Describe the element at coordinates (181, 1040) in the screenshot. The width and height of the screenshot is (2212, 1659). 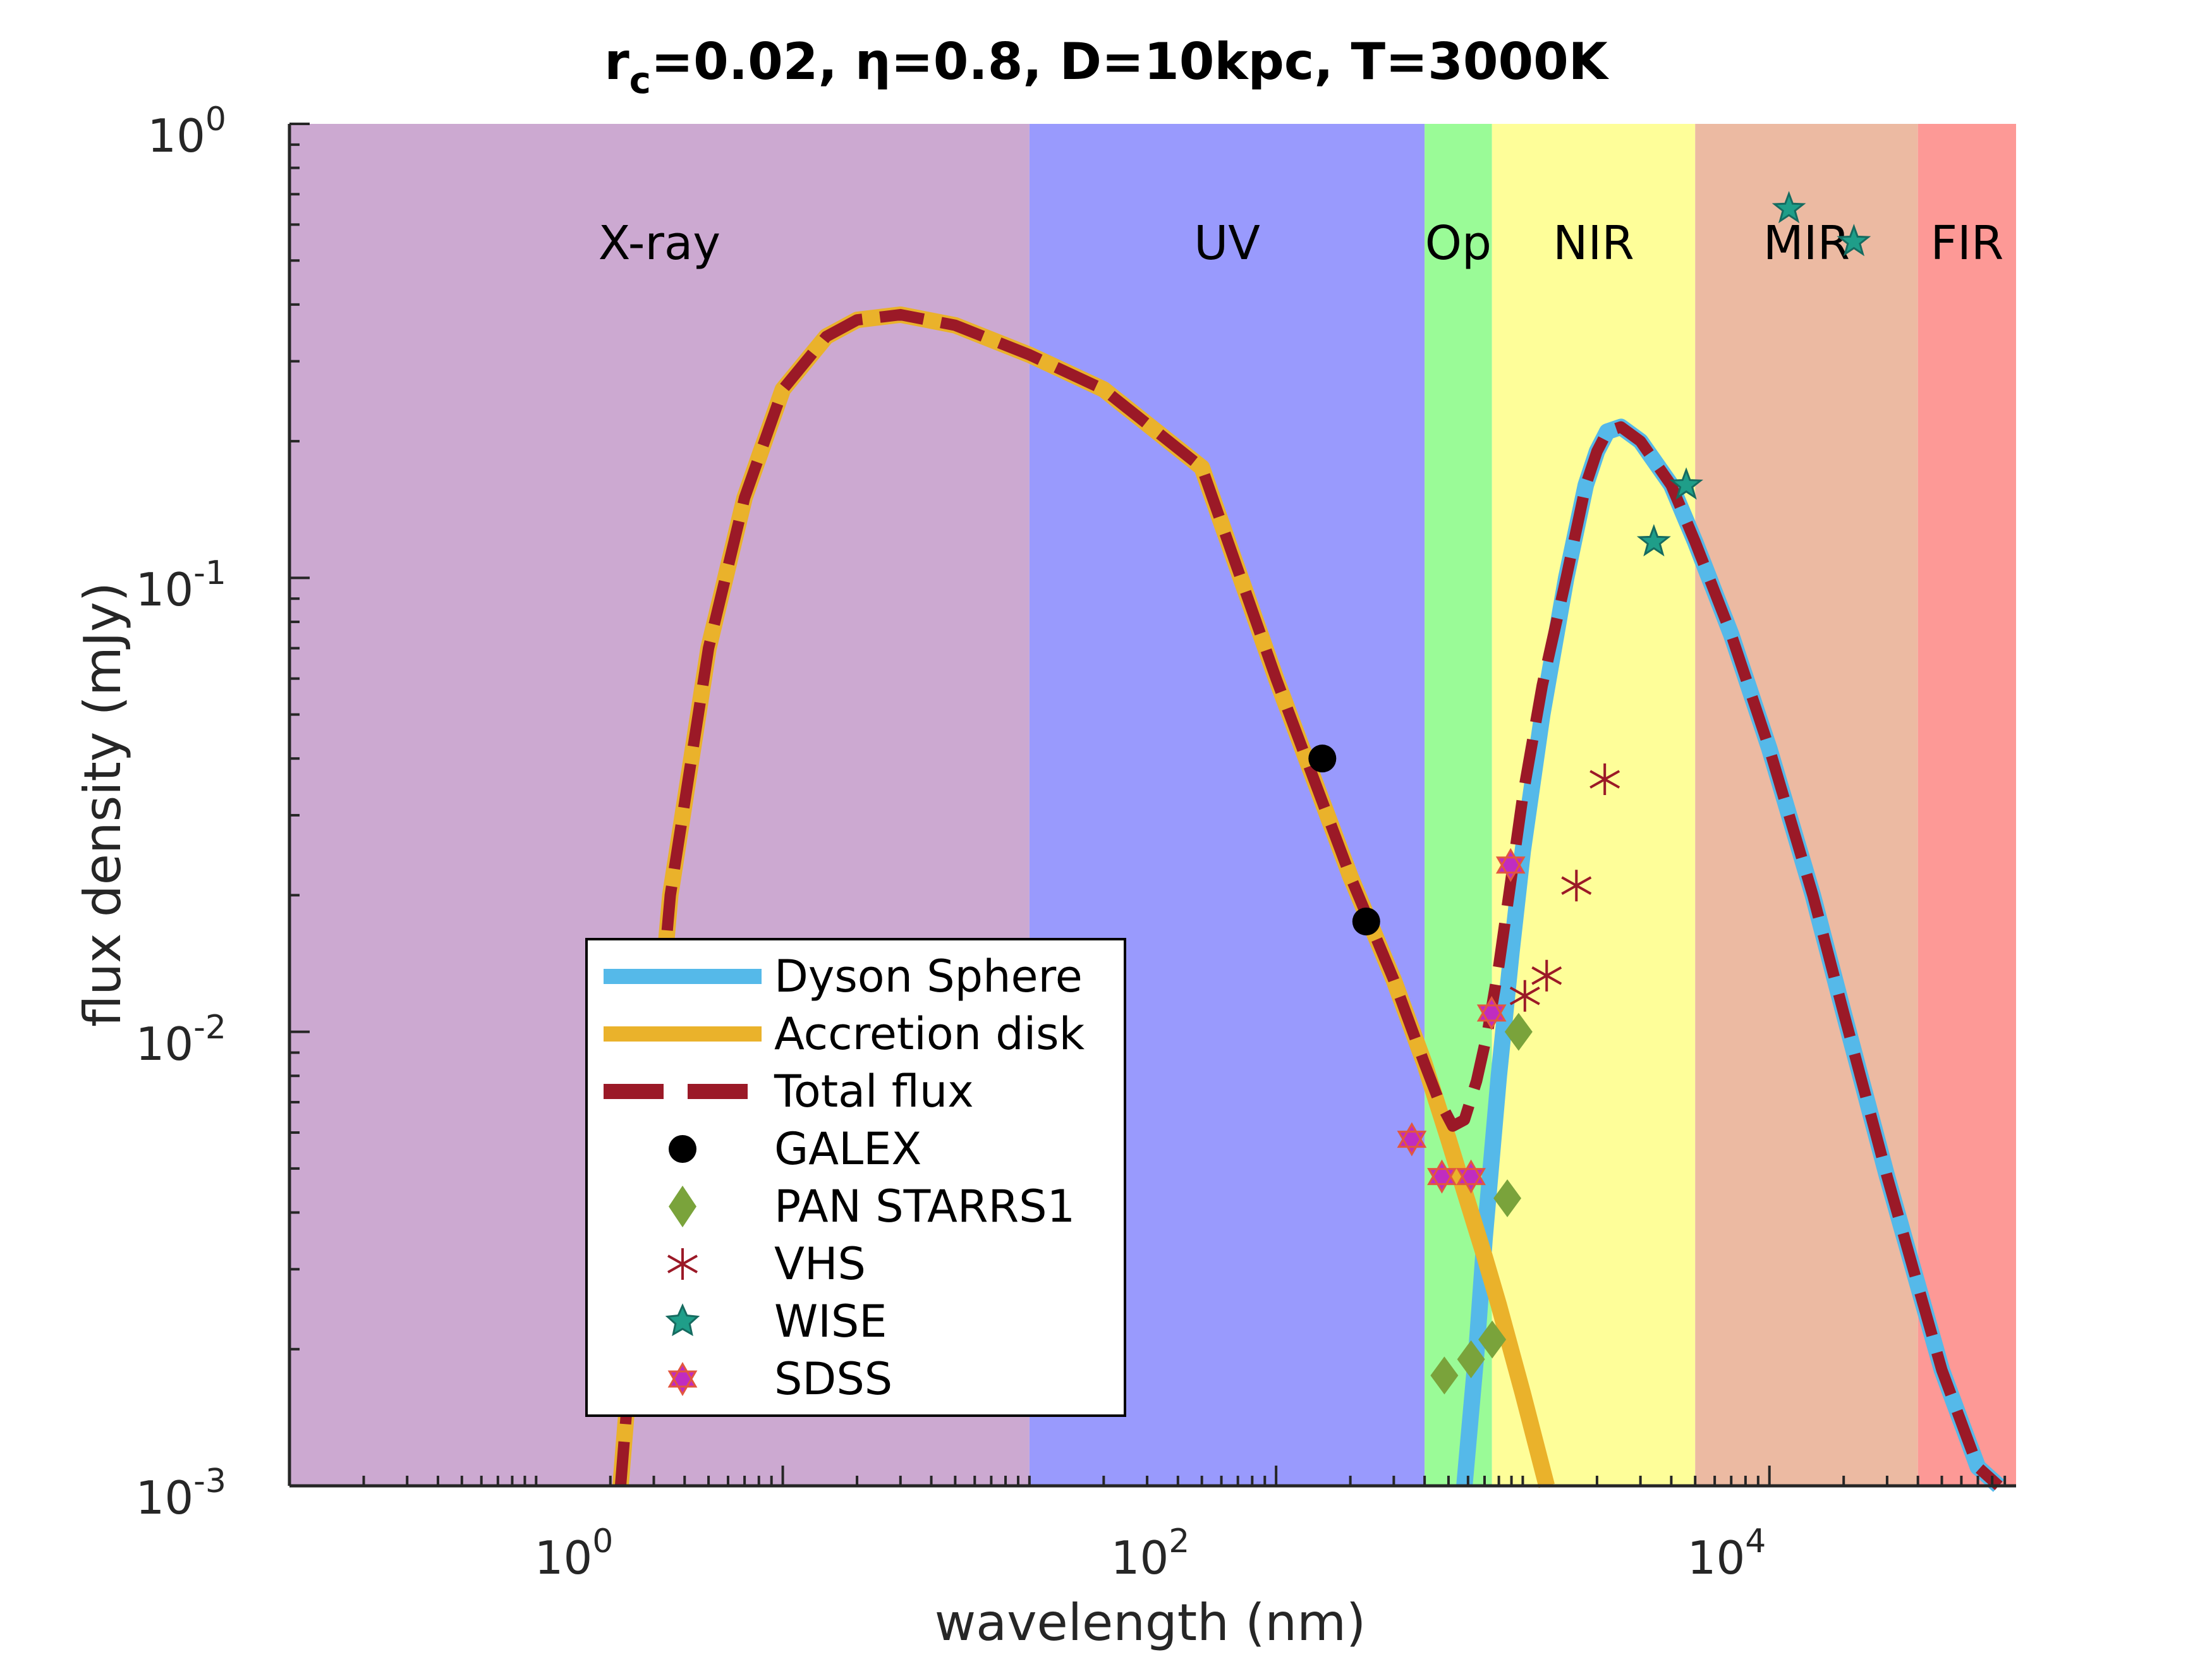
I see `y-tick-label: 10⁻²` at that location.